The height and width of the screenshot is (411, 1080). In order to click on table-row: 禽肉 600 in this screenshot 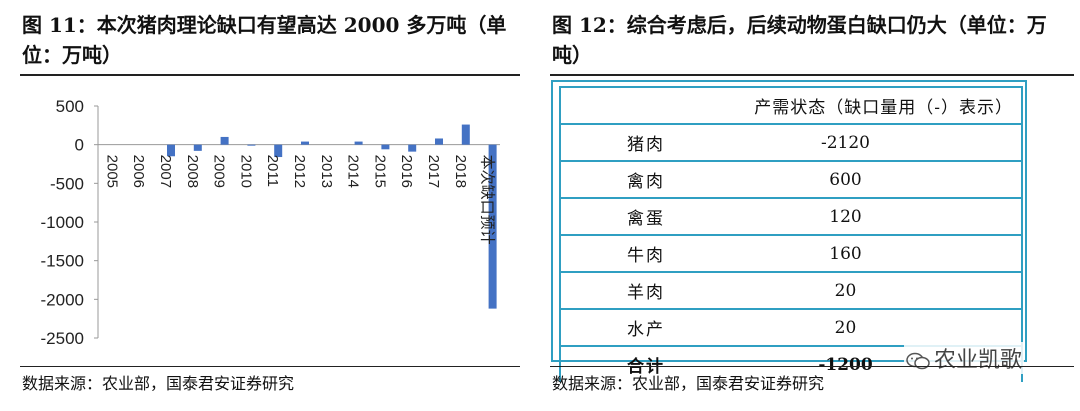, I will do `click(791, 180)`.